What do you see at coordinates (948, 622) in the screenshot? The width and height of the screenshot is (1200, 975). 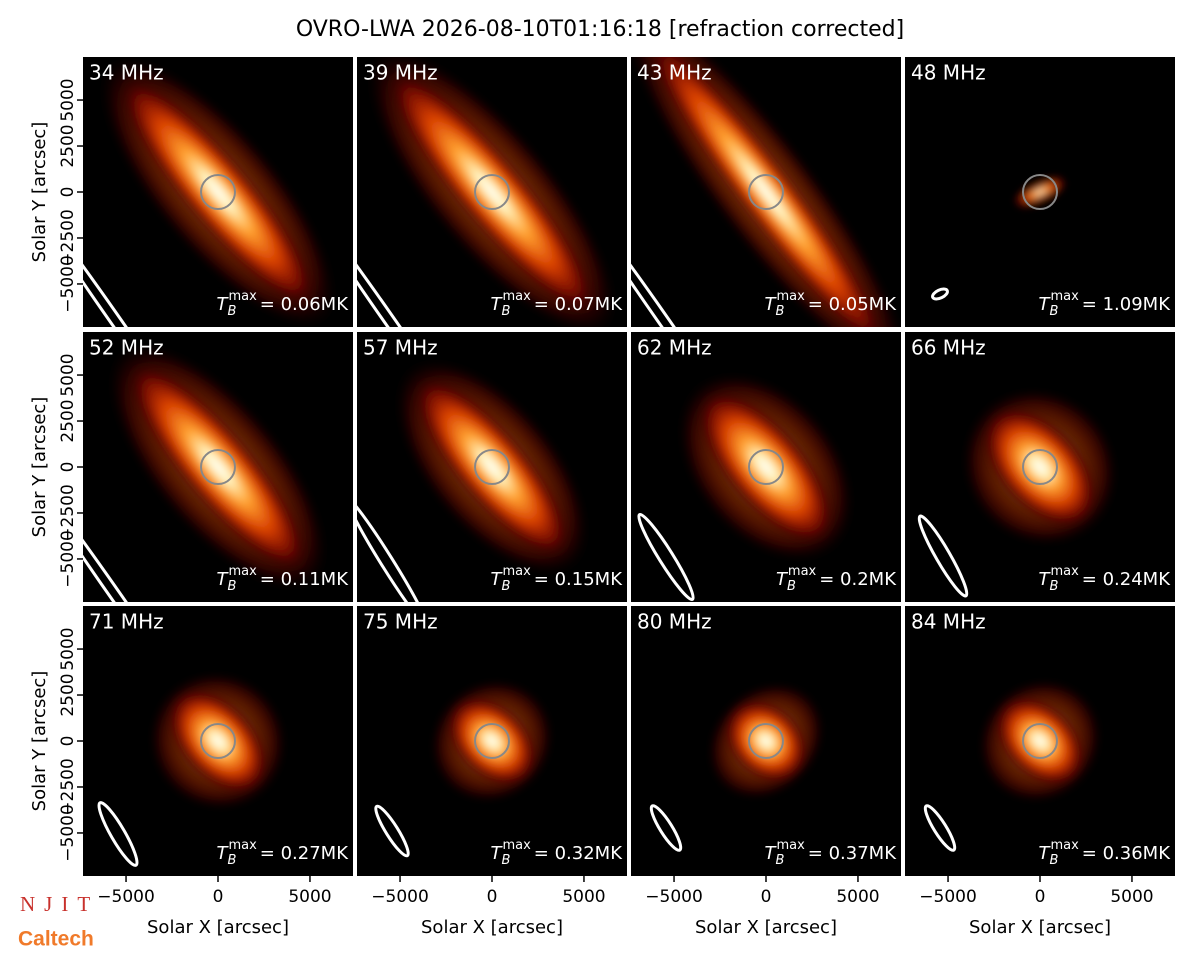 I see `panel-title: 84 MHz` at bounding box center [948, 622].